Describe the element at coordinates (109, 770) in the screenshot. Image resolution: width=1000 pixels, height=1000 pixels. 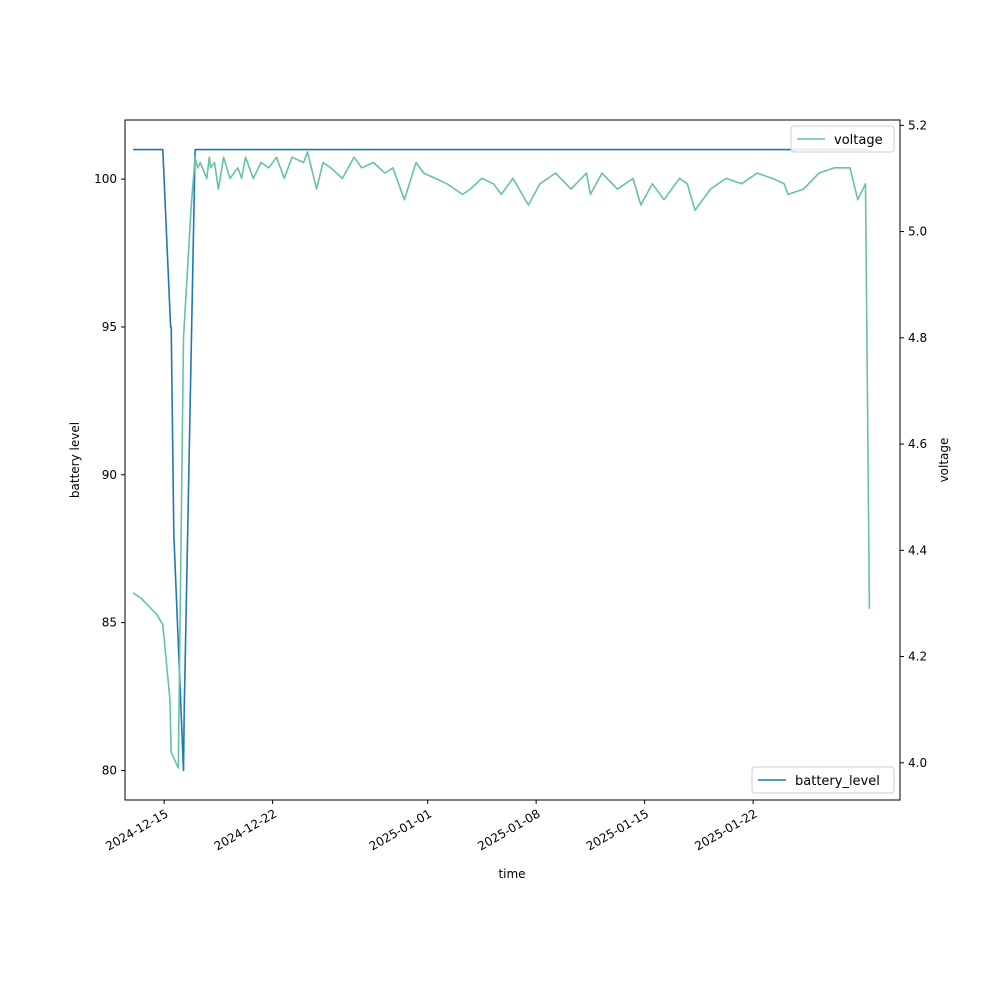
I see `y-left-tick-label: 80` at that location.